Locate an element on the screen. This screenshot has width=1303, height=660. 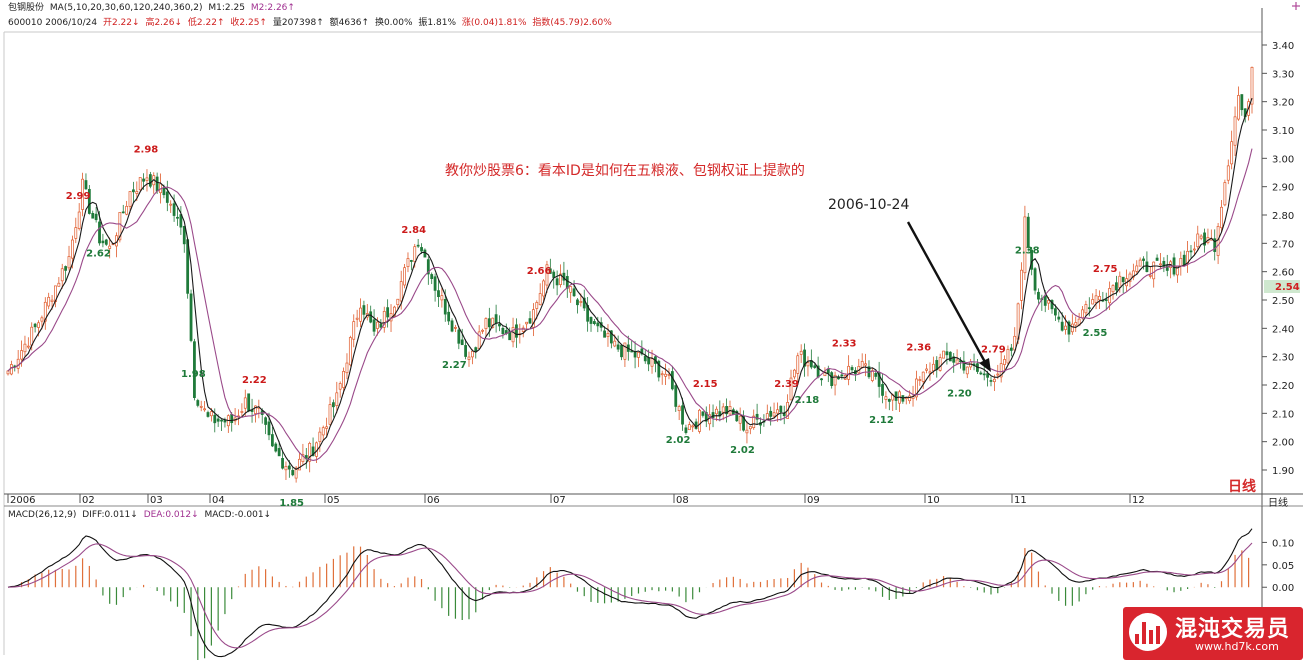
close-value: 收2.25↑ is located at coordinates (248, 23).